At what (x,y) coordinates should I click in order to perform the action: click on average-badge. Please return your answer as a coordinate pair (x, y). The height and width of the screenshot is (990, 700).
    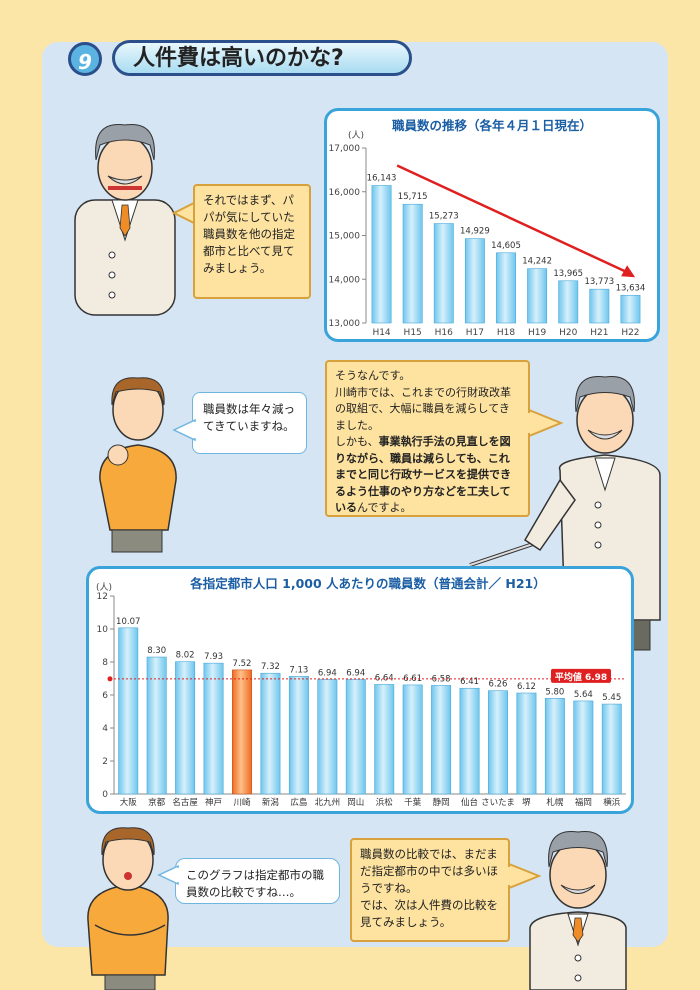
    Looking at the image, I should click on (581, 675).